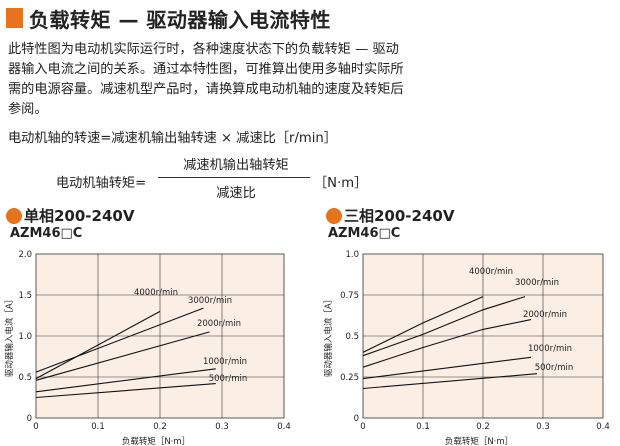 The width and height of the screenshot is (620, 446). I want to click on page-title: 负载转矩 — 驱动器输入电流特性, so click(168, 18).